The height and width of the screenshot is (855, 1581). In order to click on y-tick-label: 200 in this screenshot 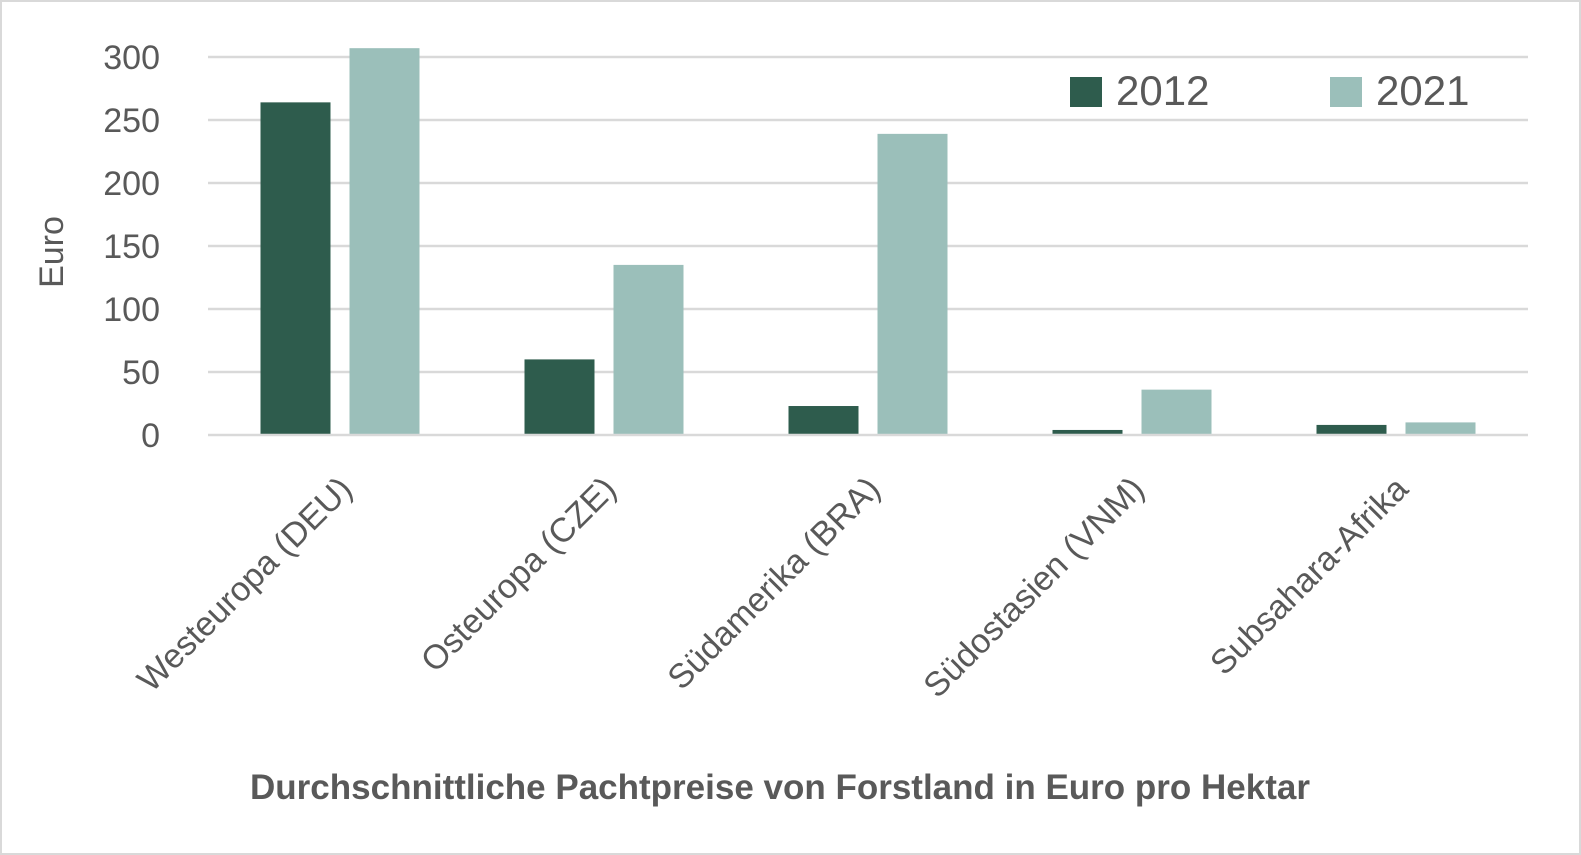, I will do `click(131, 184)`.